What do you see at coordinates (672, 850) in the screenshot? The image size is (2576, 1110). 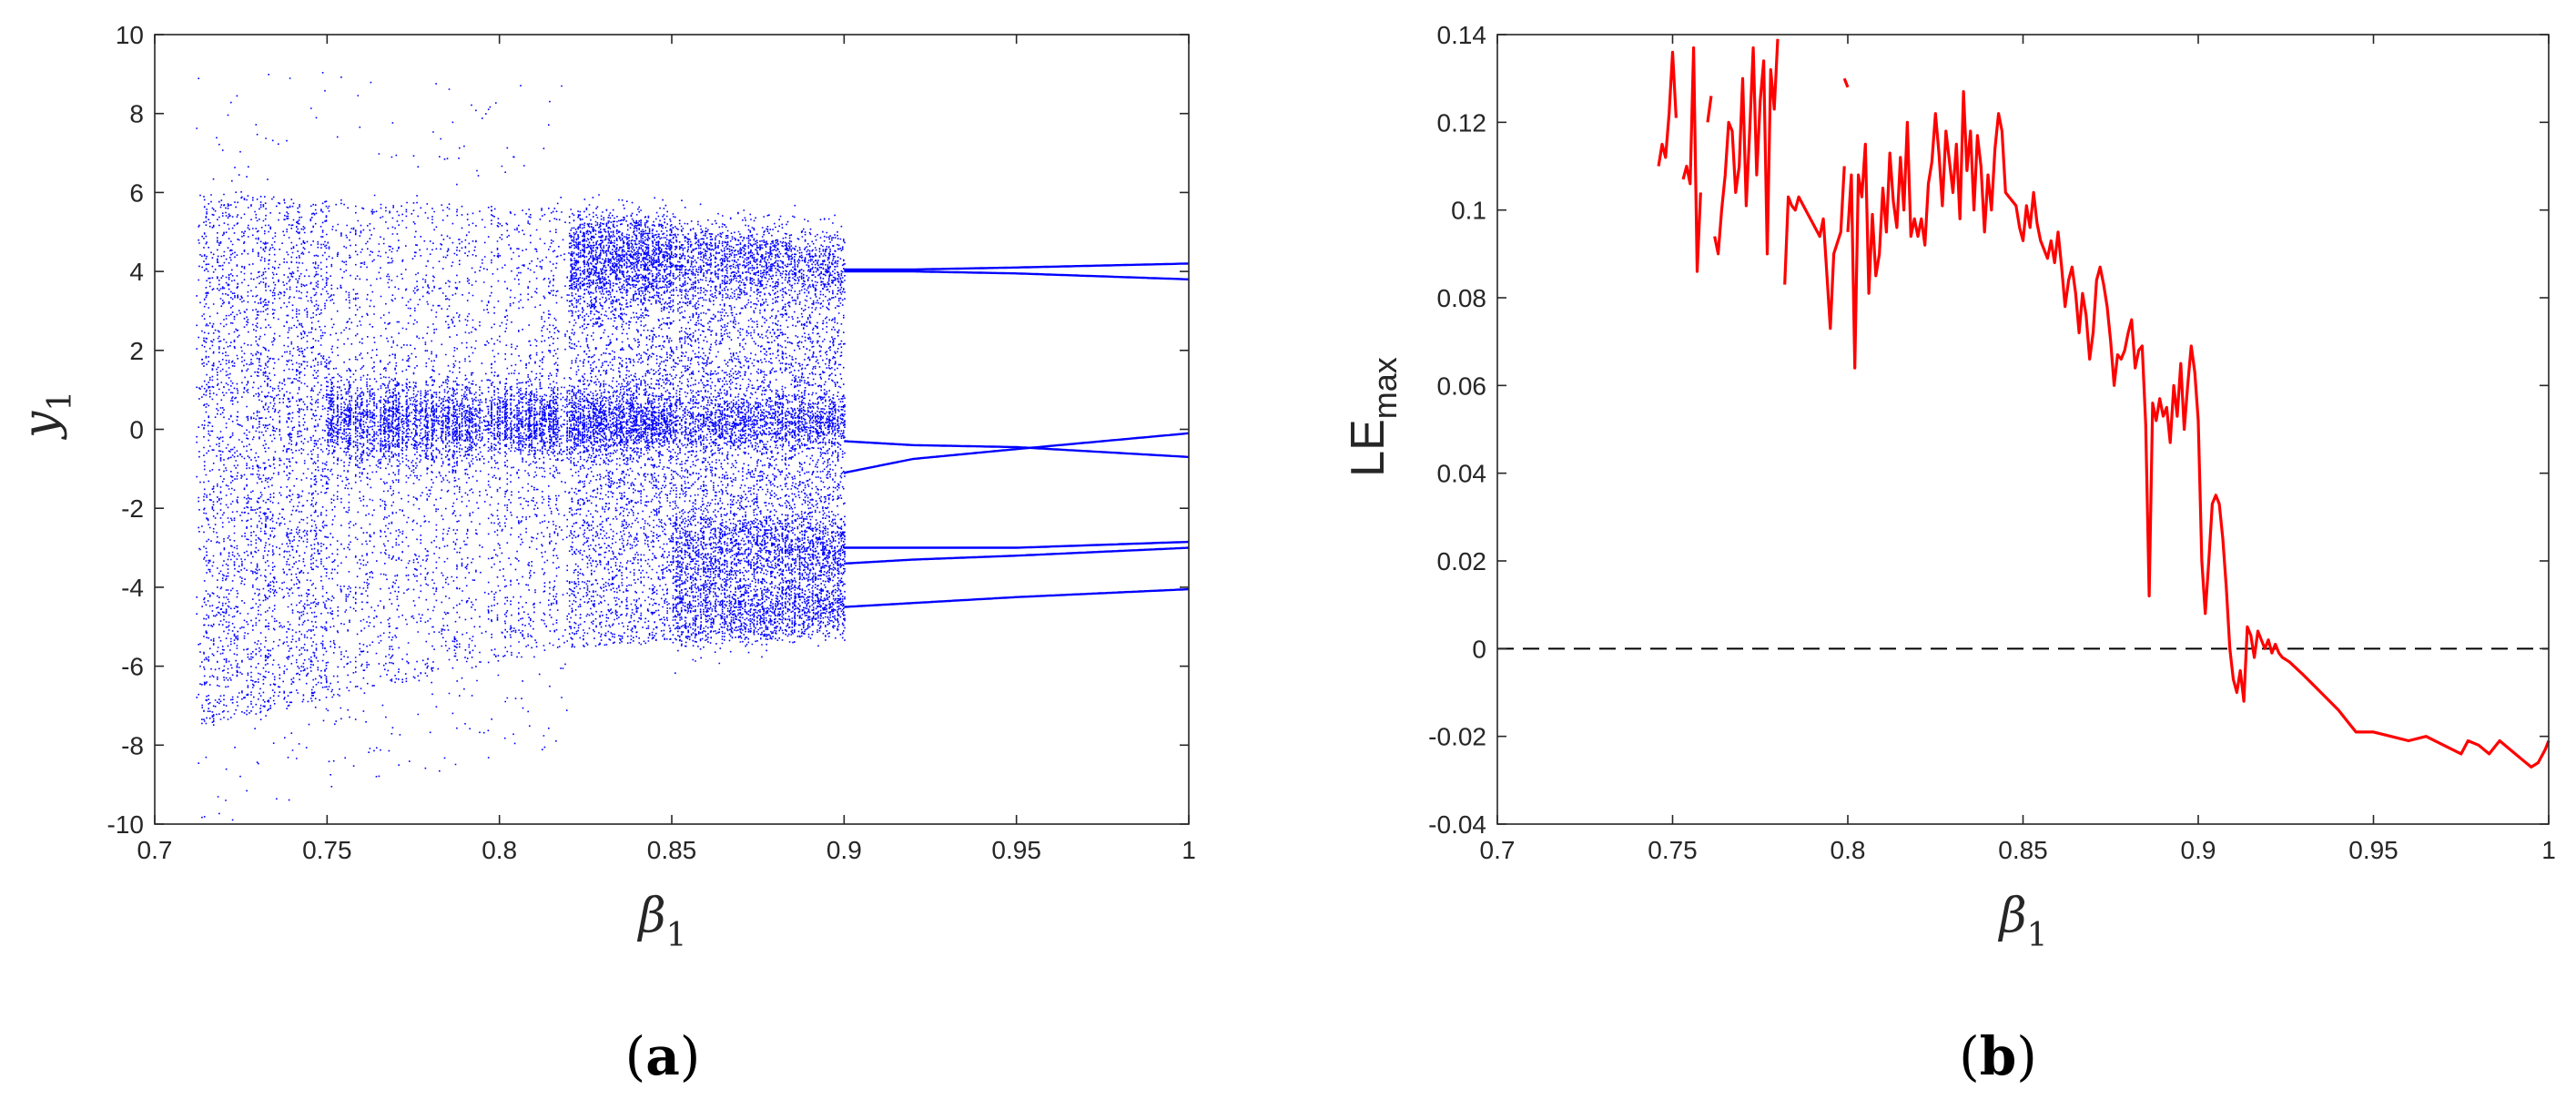 I see `panel-a-x-tick-label: 0.85` at bounding box center [672, 850].